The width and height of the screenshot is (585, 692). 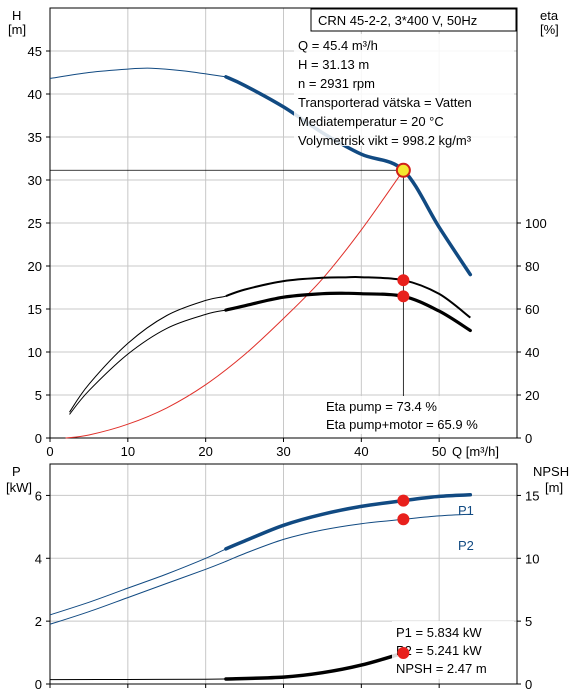 What do you see at coordinates (403, 280) in the screenshot?
I see `eta-pump-marker` at bounding box center [403, 280].